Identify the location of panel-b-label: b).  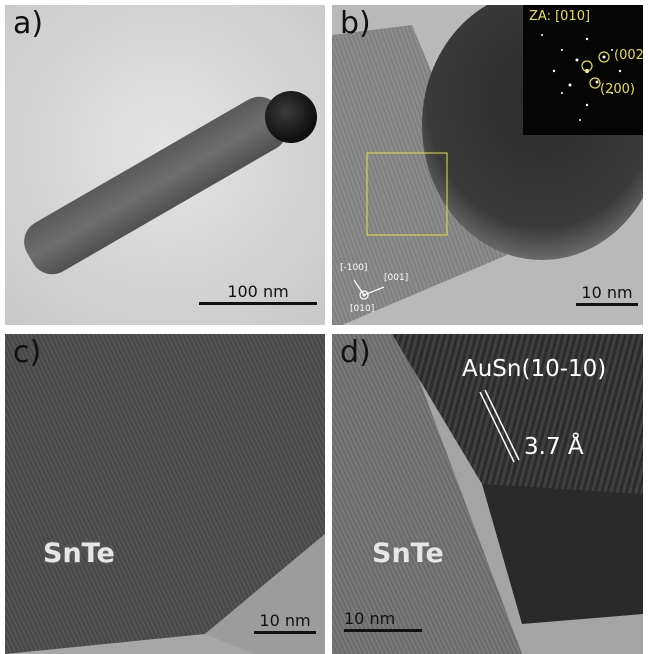
(355, 23).